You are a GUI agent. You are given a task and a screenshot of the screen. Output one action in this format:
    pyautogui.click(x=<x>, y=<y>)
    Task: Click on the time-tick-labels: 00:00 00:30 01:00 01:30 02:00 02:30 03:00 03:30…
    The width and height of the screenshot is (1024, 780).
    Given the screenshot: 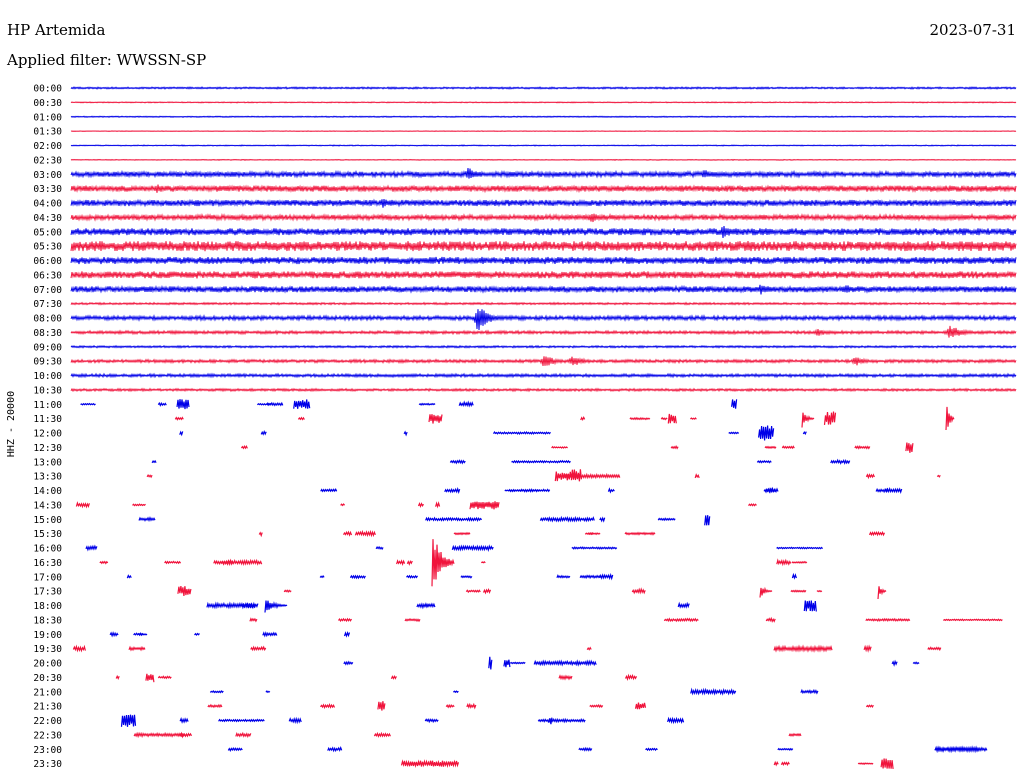 What is the action you would take?
    pyautogui.click(x=47, y=427)
    